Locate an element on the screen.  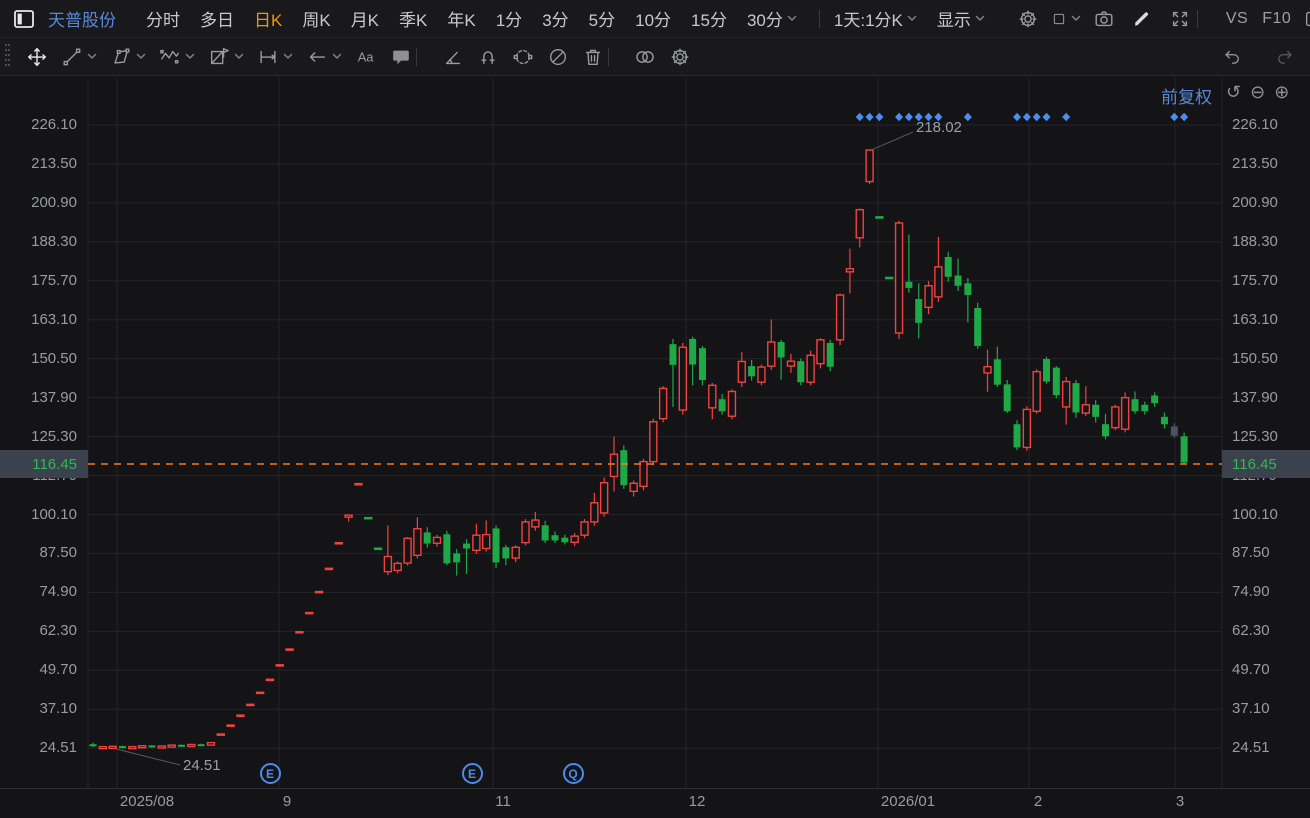
pattern-tool-icon is located at coordinates (226, 57).